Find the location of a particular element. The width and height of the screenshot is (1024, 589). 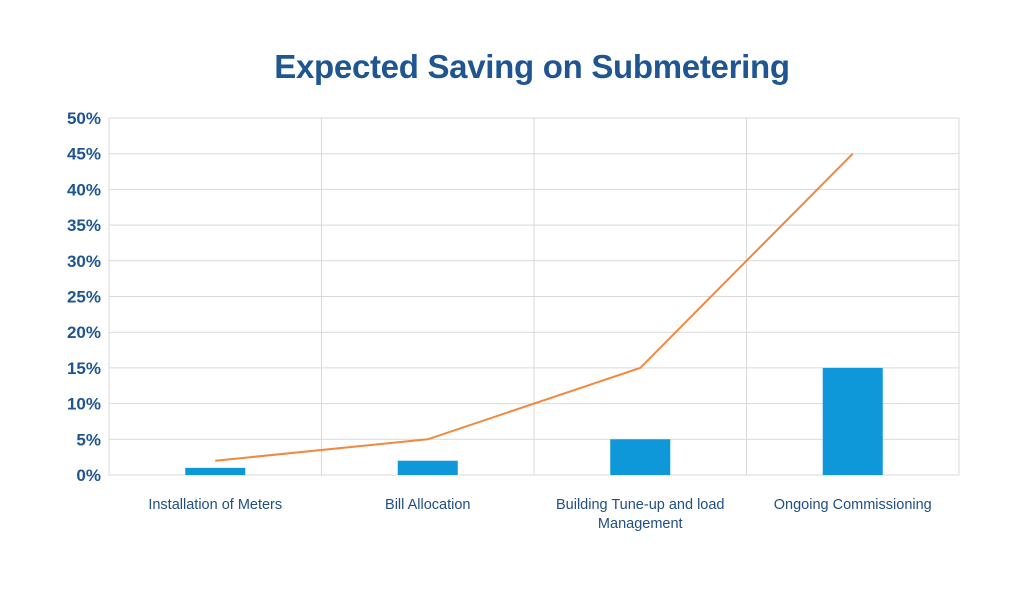

y-tick-label: 5% is located at coordinates (88, 439).